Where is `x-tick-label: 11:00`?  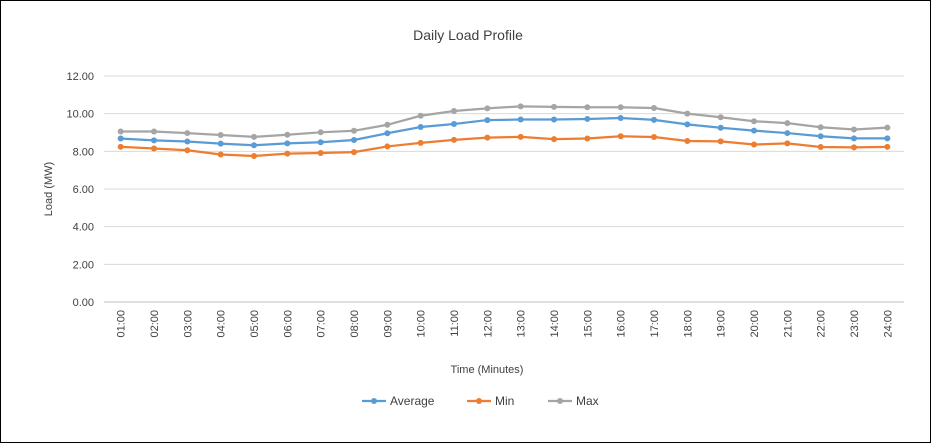 x-tick-label: 11:00 is located at coordinates (455, 323).